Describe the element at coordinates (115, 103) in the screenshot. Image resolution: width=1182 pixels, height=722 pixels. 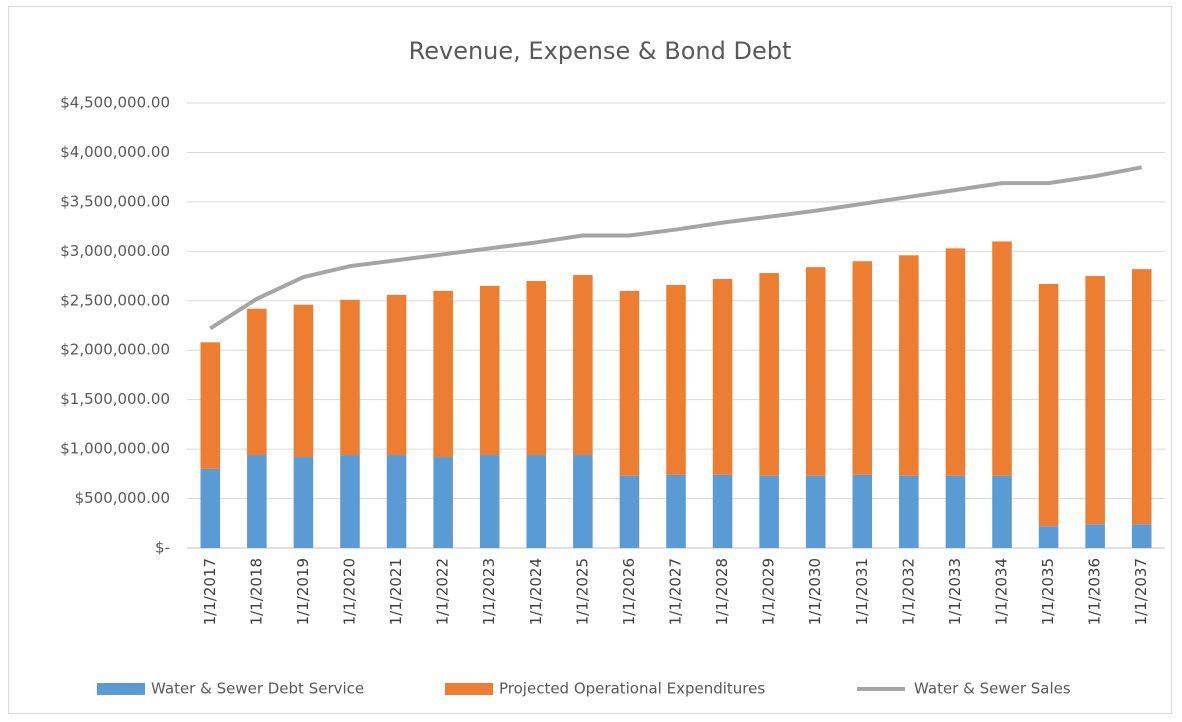
I see `y-tick-label: $4,500,000.00` at that location.